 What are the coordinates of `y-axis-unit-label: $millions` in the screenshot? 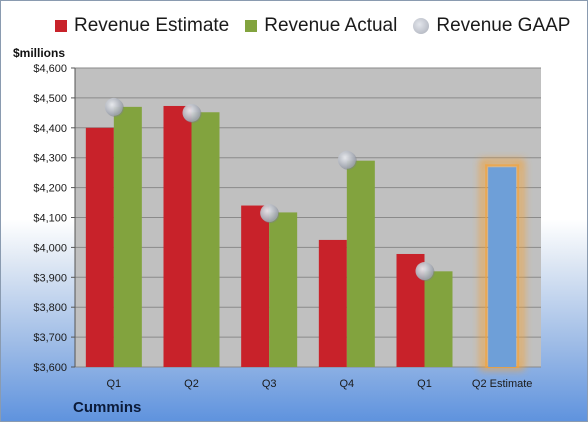 It's located at (39, 53).